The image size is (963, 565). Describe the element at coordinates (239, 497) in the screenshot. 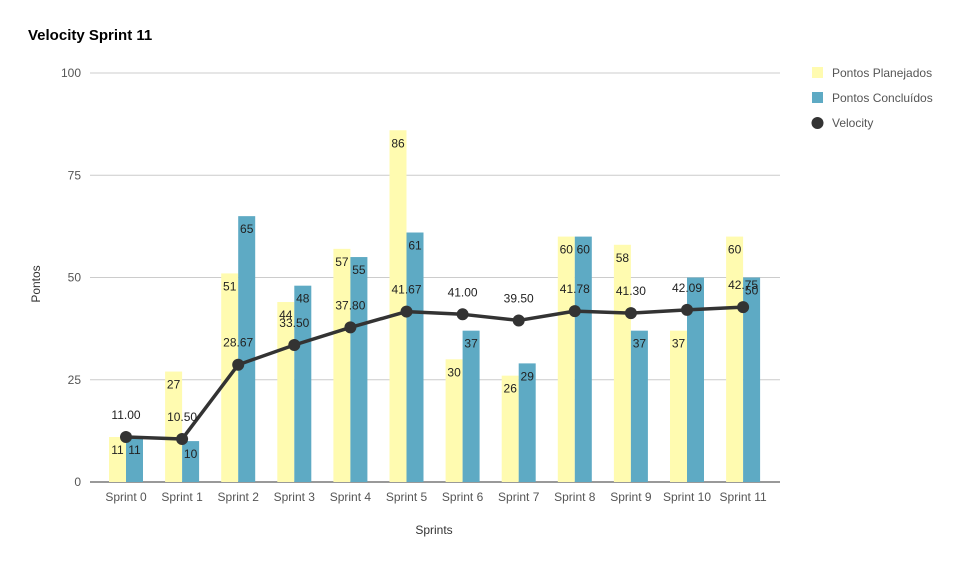

I see `x-tick-label: Sprint 2` at that location.